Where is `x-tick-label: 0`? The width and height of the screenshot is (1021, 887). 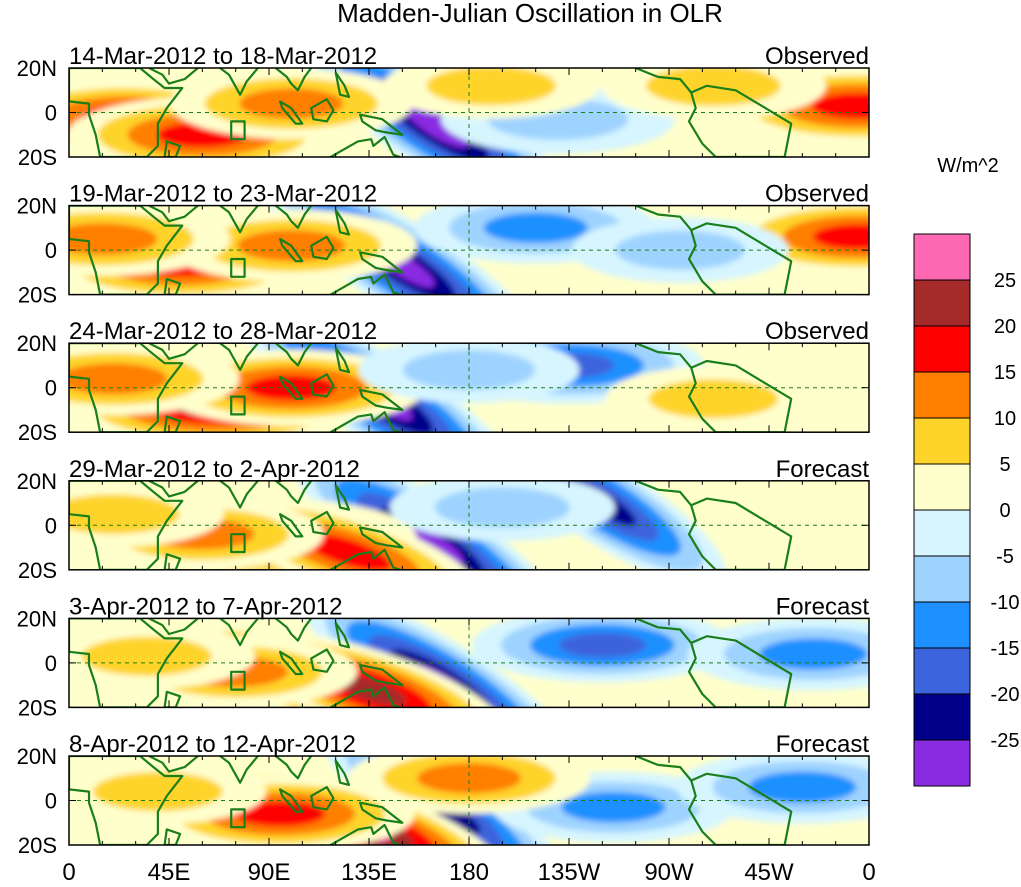 x-tick-label: 0 is located at coordinates (868, 872).